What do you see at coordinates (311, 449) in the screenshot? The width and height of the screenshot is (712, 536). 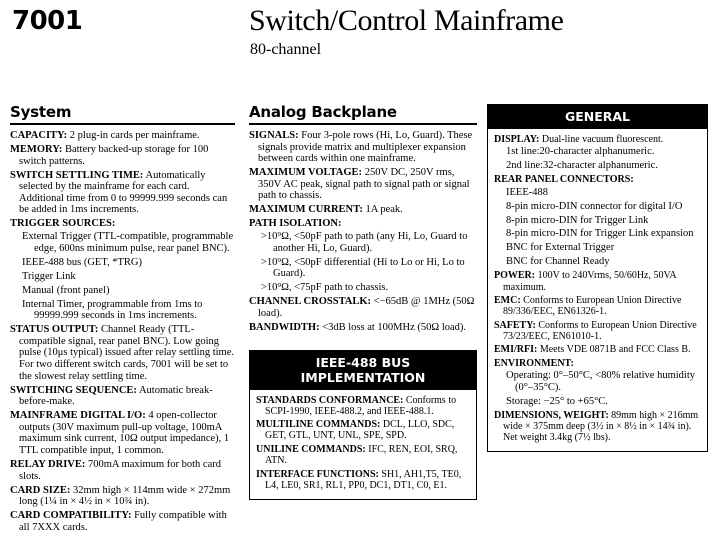 I see `spec-label: UNILINE COMMANDS:` at bounding box center [311, 449].